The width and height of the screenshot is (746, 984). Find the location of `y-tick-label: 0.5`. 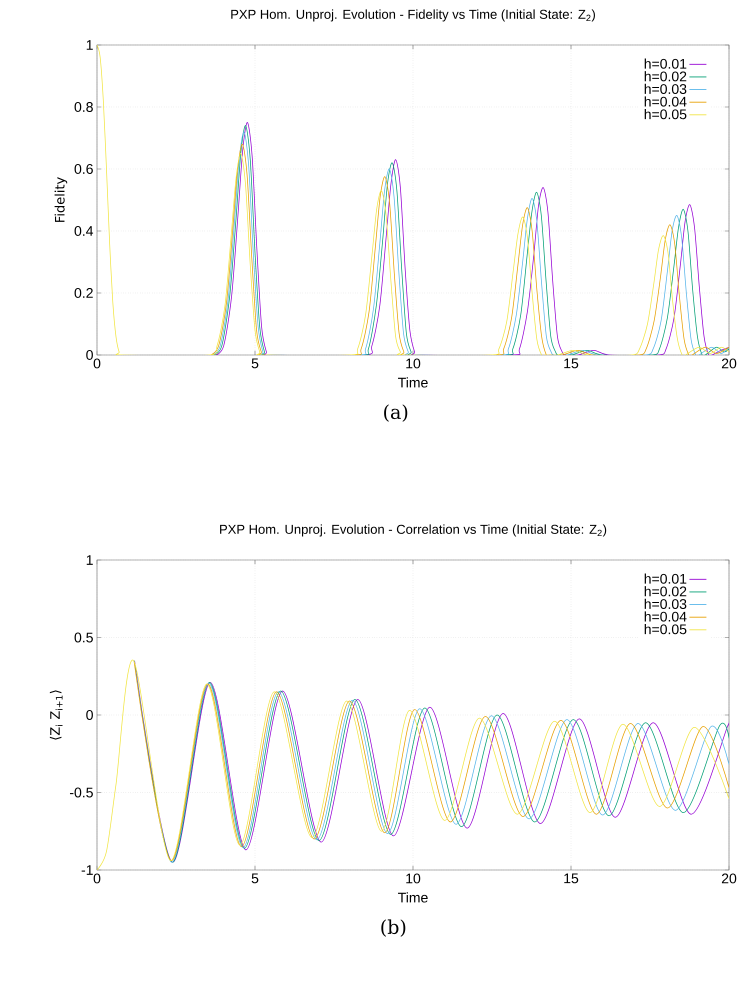

y-tick-label: 0.5 is located at coordinates (83, 637).